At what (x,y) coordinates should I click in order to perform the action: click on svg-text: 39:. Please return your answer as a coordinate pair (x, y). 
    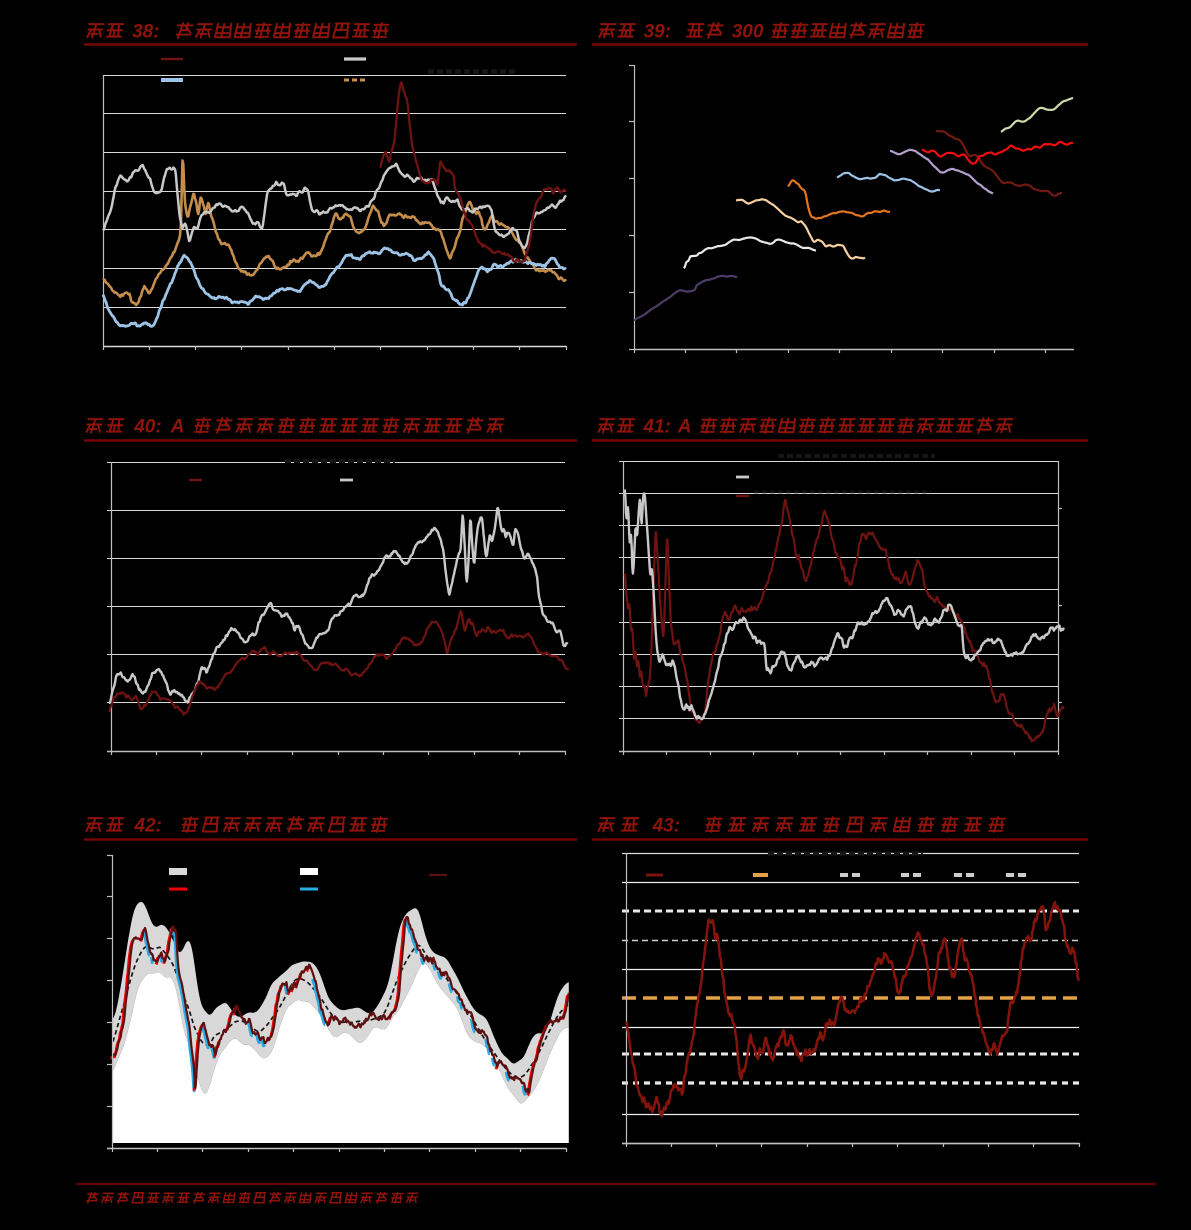
    Looking at the image, I should click on (657, 31).